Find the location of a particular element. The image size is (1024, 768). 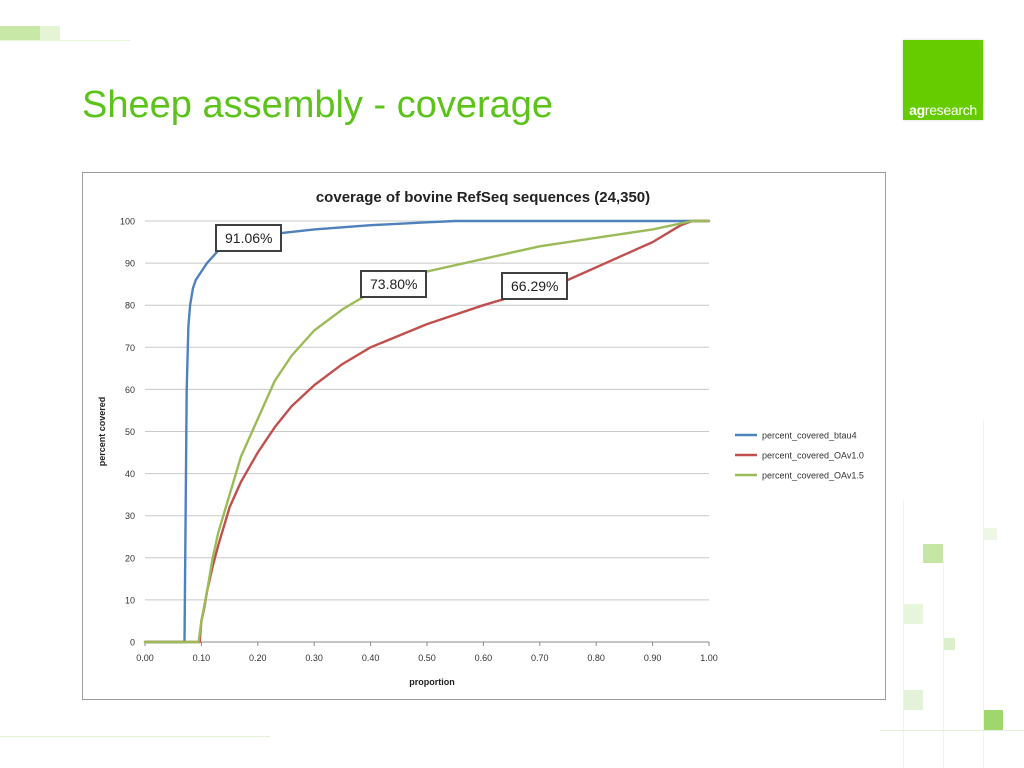

x-tick-label: 0.80 is located at coordinates (596, 658).